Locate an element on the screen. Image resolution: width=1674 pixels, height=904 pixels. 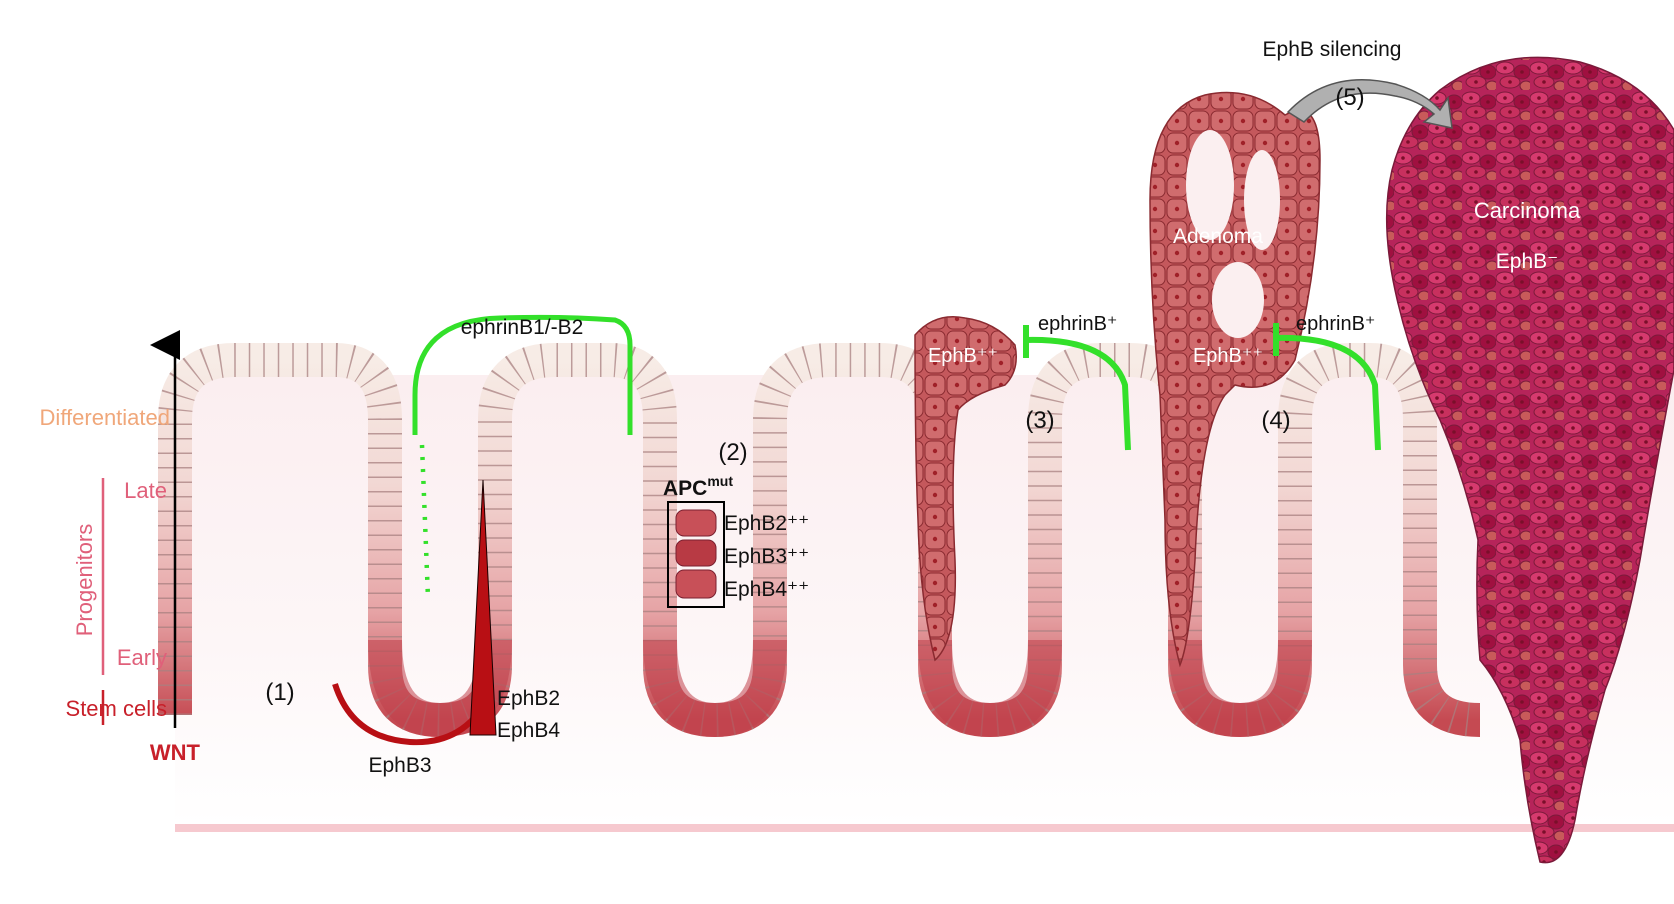
adenoma-mass is located at coordinates (1235, 379).